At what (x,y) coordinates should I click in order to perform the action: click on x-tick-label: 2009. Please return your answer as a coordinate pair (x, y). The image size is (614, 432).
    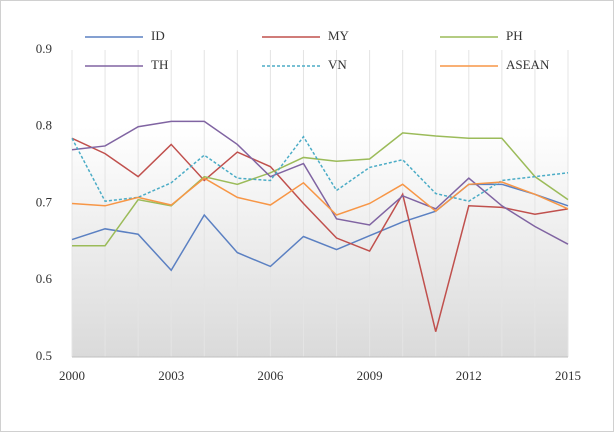
    Looking at the image, I should click on (370, 375).